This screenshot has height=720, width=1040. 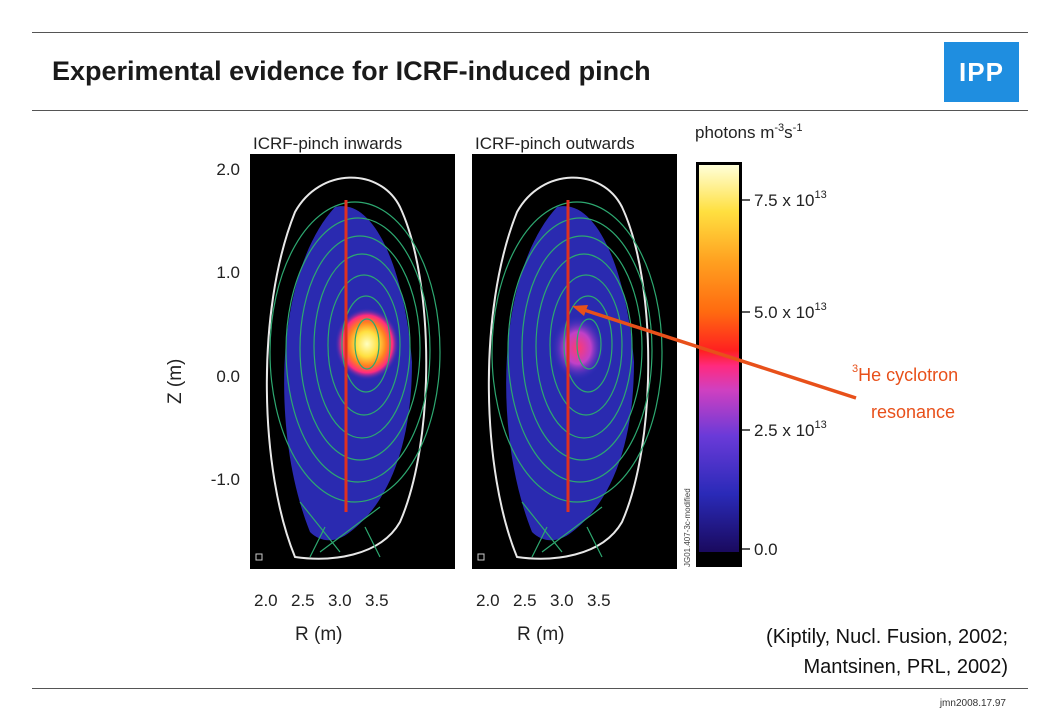 What do you see at coordinates (714, 352) in the screenshot?
I see `resonance-arrow` at bounding box center [714, 352].